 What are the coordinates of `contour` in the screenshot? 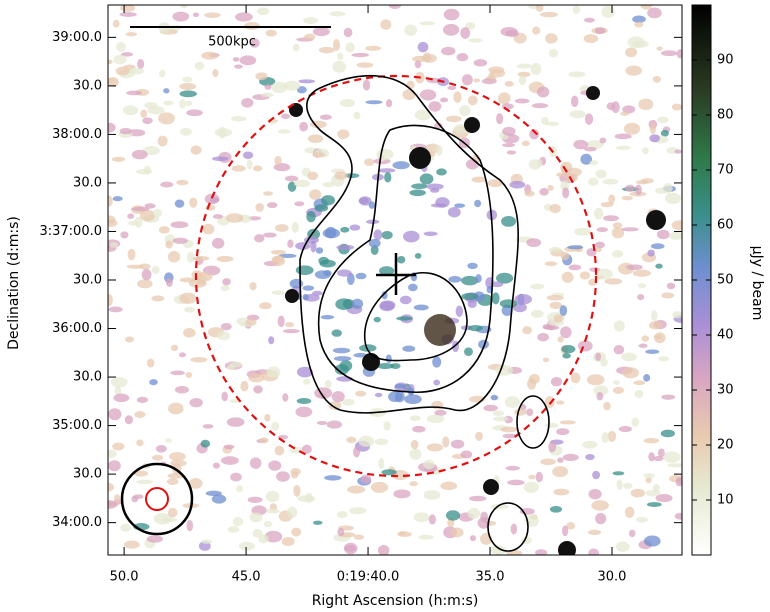 It's located at (415, 317).